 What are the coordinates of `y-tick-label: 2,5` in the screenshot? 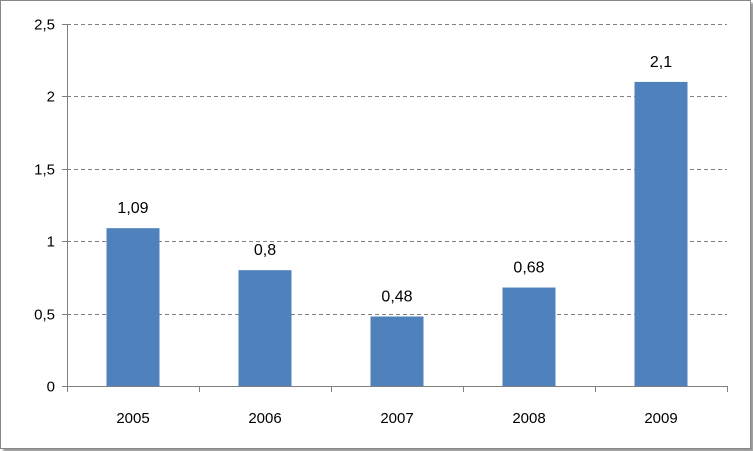 It's located at (44, 25).